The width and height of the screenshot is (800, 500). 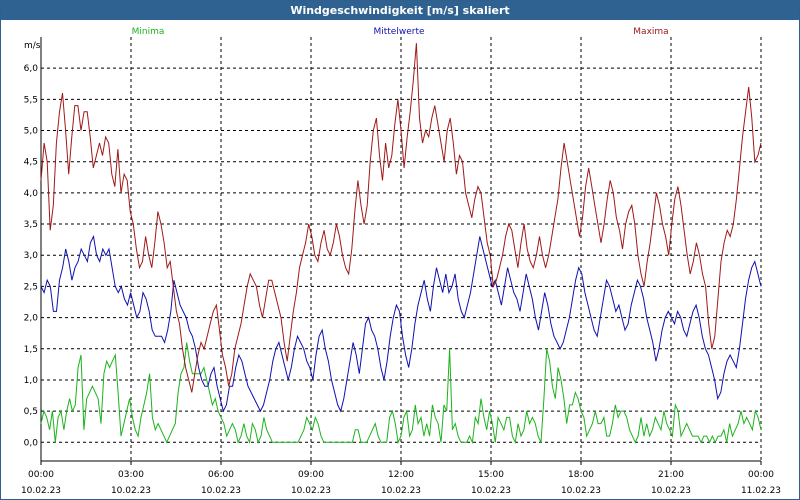 I want to click on legend: Minima Mittelwerte Maxima, so click(x=400, y=32).